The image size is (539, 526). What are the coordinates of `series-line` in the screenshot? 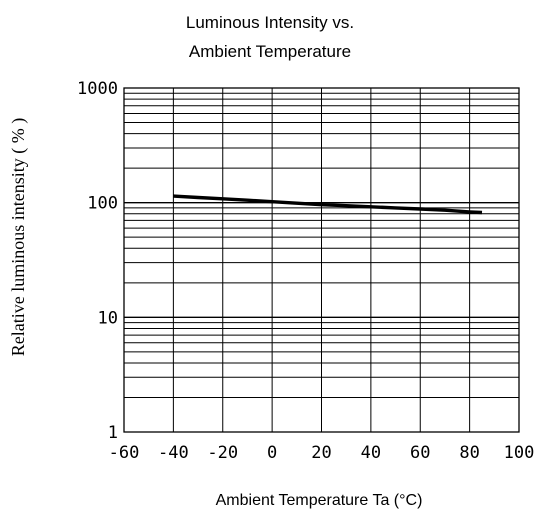 It's located at (328, 204).